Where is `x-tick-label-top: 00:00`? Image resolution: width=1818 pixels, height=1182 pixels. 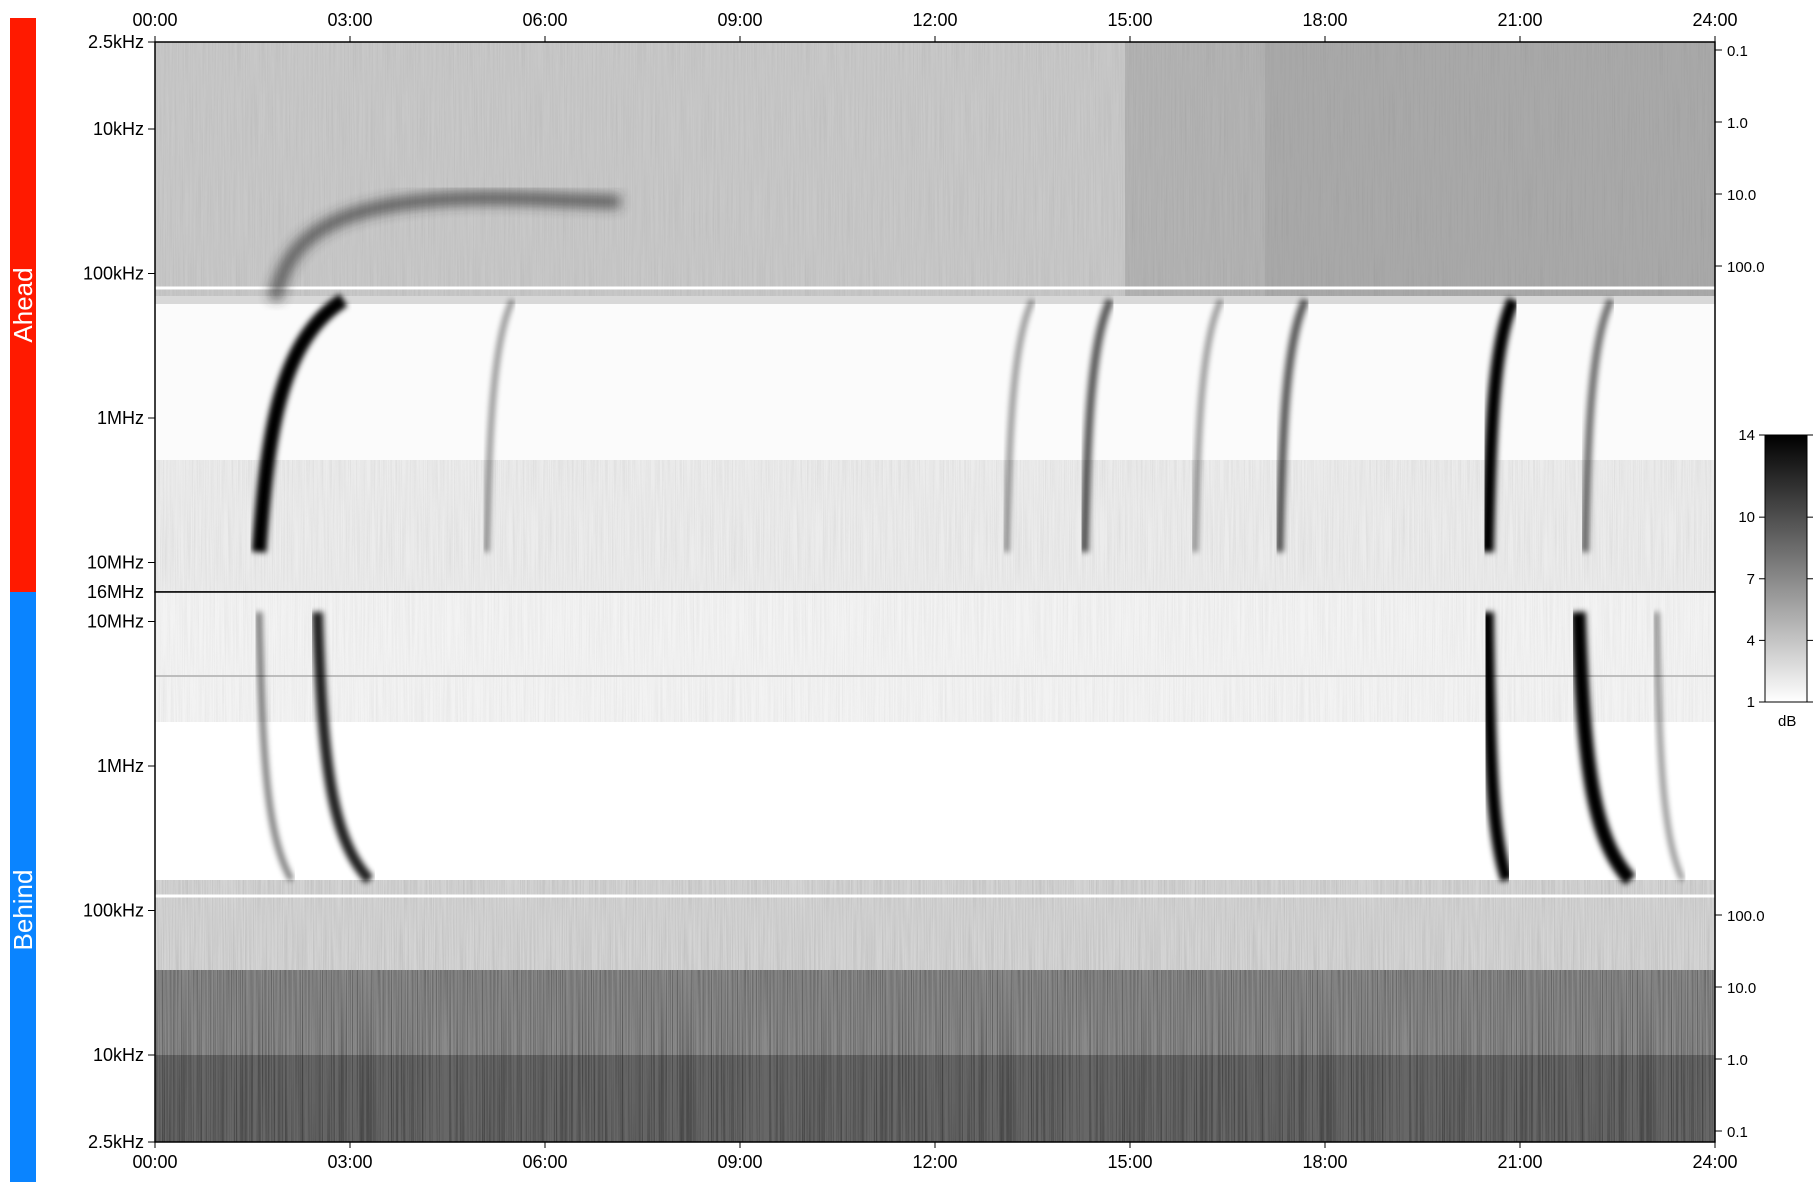 x-tick-label-top: 00:00 is located at coordinates (154, 20).